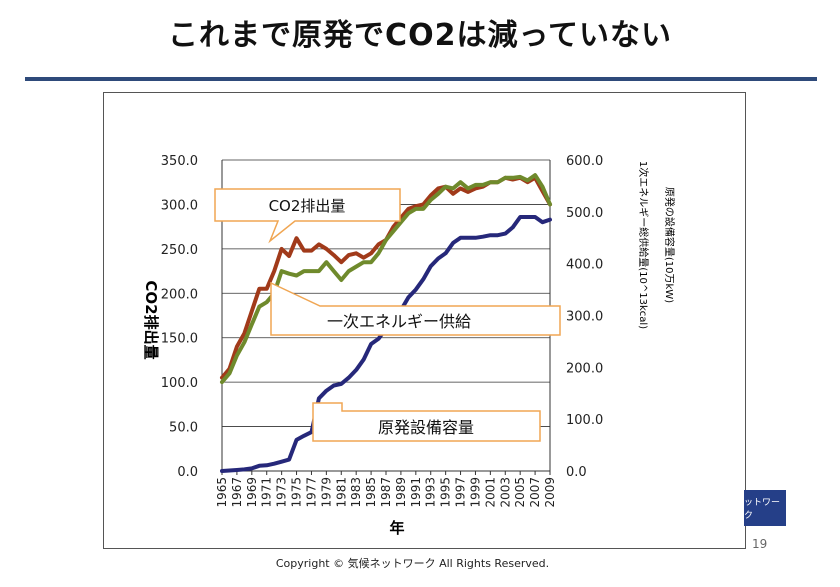  What do you see at coordinates (505, 492) in the screenshot?
I see `x-tick-label: 2003` at bounding box center [505, 492].